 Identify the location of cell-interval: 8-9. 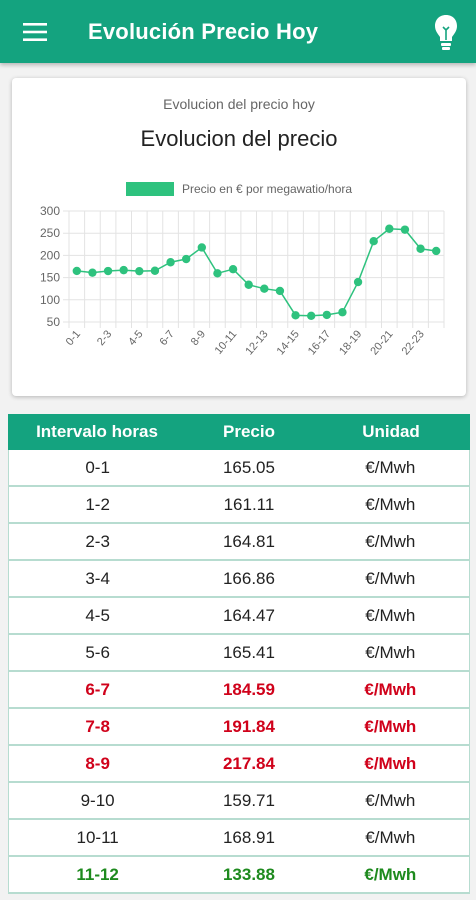
(97, 763).